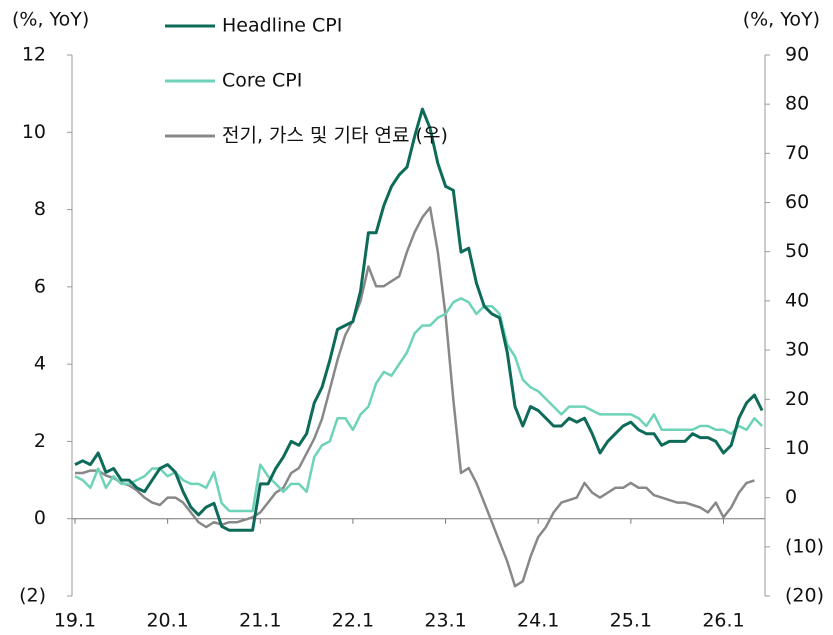 Image resolution: width=833 pixels, height=635 pixels. I want to click on x-tick-label: 26.1, so click(723, 621).